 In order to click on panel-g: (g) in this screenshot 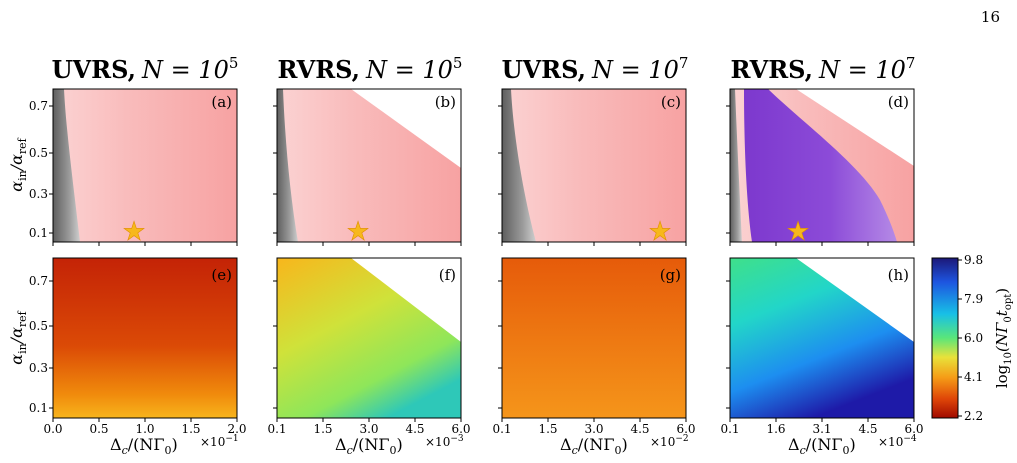, I will do `click(594, 338)`.